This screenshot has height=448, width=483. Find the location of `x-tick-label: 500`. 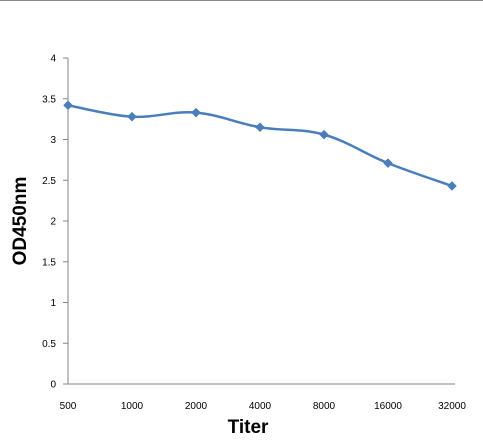

x-tick-label: 500 is located at coordinates (68, 406).